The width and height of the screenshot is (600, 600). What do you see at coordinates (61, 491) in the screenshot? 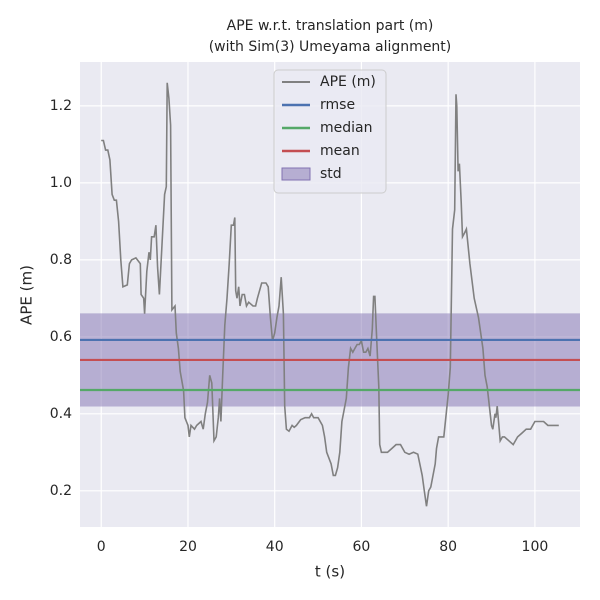
I see `y-tick-label: 0.2` at bounding box center [61, 491].